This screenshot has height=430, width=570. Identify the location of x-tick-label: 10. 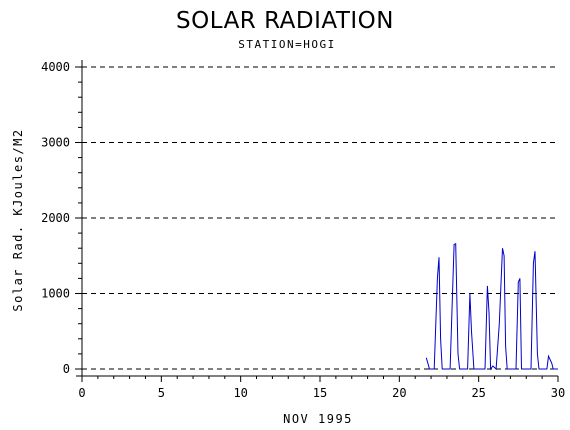
(240, 393).